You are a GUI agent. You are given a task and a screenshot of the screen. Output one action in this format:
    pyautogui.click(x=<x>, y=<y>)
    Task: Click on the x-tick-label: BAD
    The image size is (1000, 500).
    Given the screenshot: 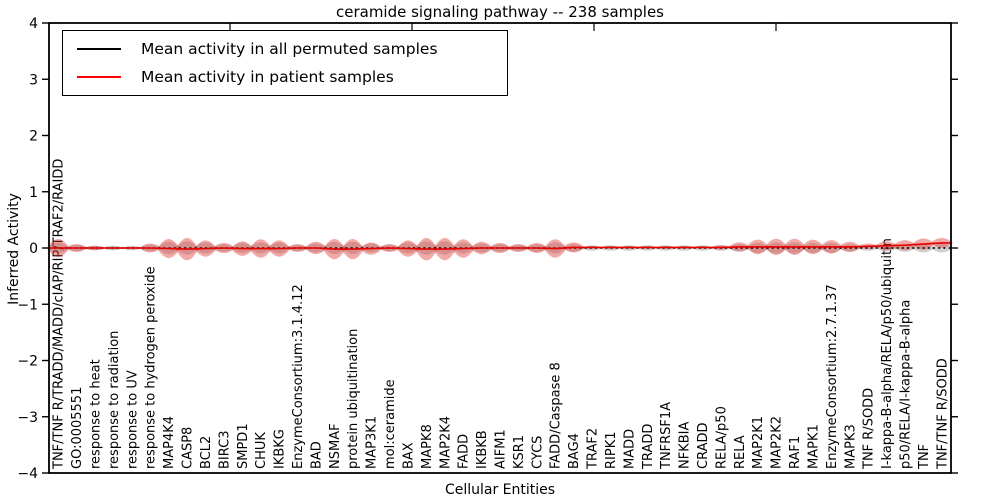 What is the action you would take?
    pyautogui.click(x=316, y=455)
    